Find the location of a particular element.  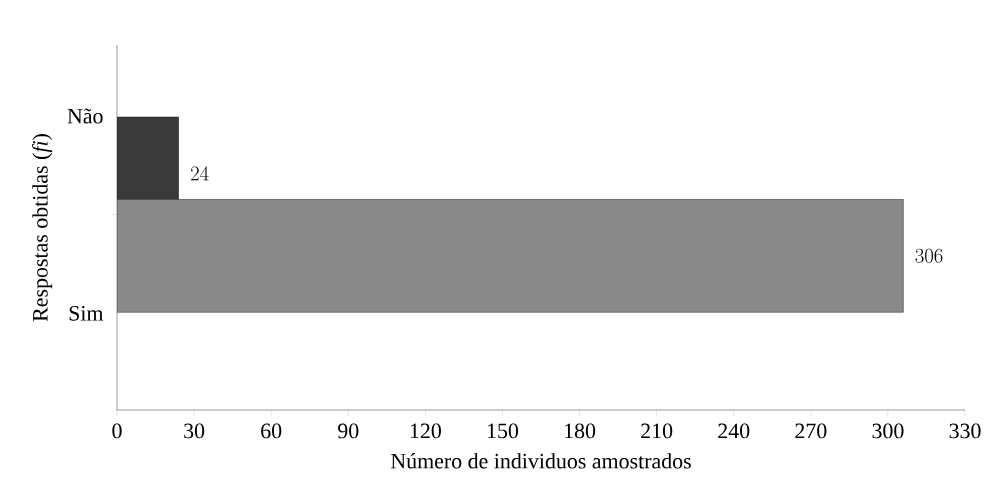

x-tick-label: 60 is located at coordinates (271, 431).